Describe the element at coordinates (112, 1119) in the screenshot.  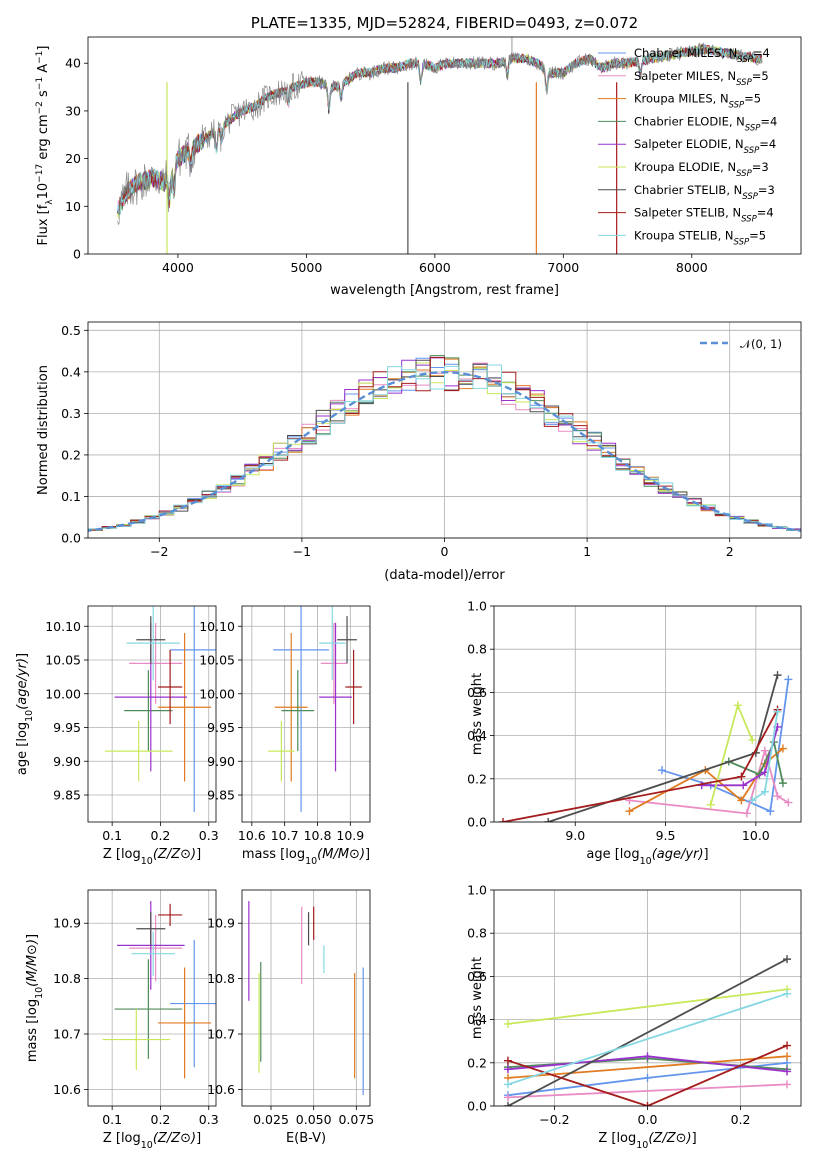
I see `x-tick-label: 0.1` at that location.